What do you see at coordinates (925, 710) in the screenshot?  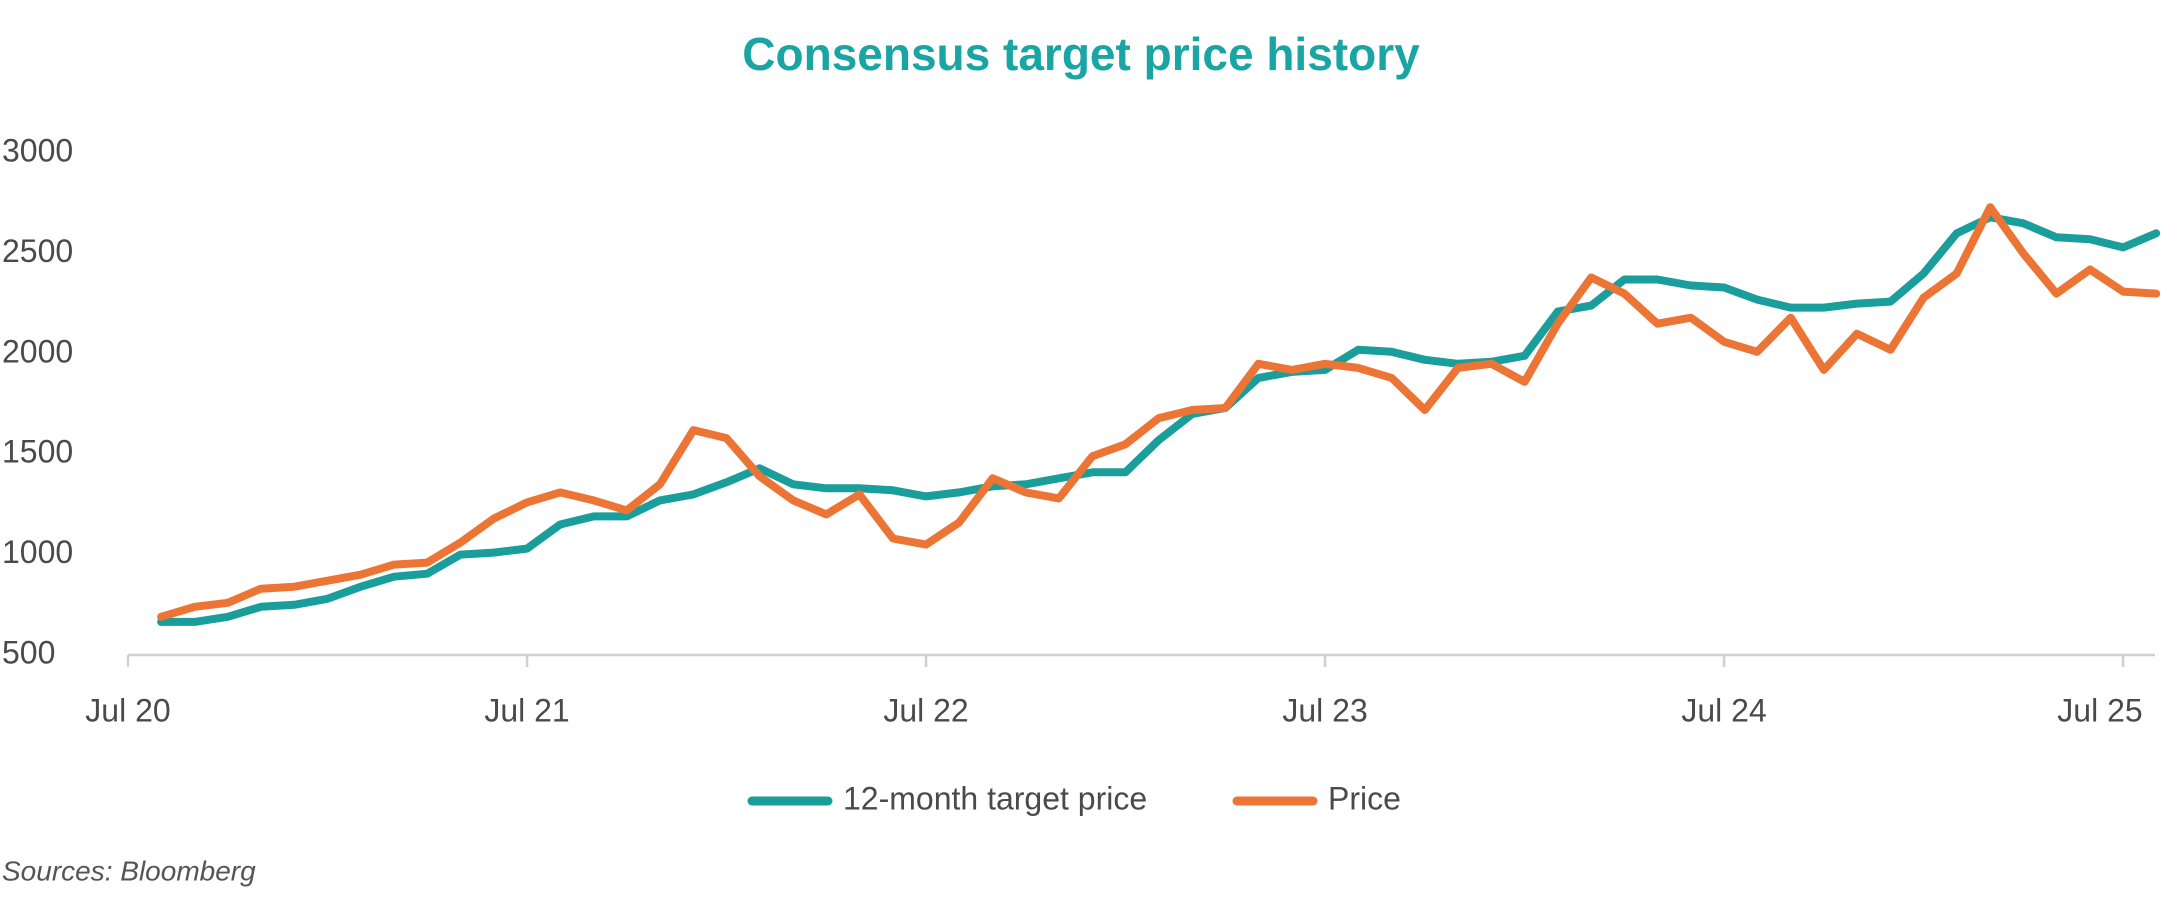 I see `x-tick-label: Jul 22` at bounding box center [925, 710].